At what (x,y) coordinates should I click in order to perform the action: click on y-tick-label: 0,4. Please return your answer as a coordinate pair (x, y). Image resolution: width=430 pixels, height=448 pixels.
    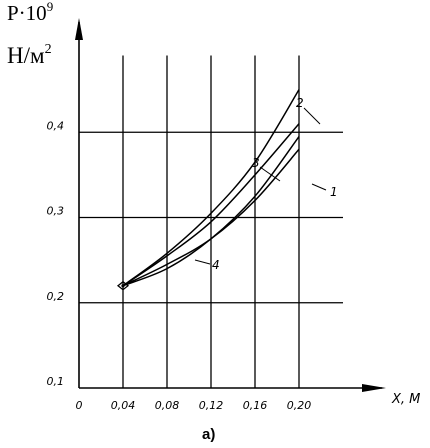
    Looking at the image, I should click on (56, 125).